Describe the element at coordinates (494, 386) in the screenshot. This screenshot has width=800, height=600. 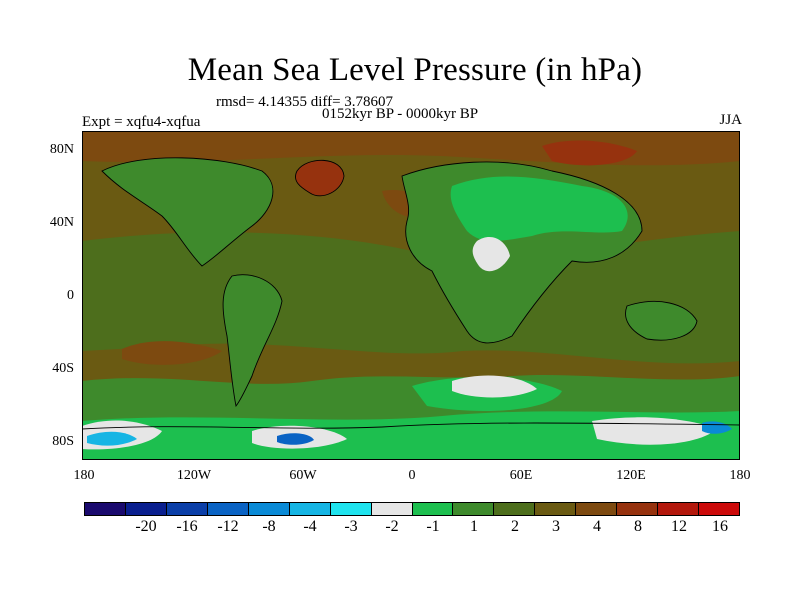
I see `south-atlantic-near-zero` at that location.